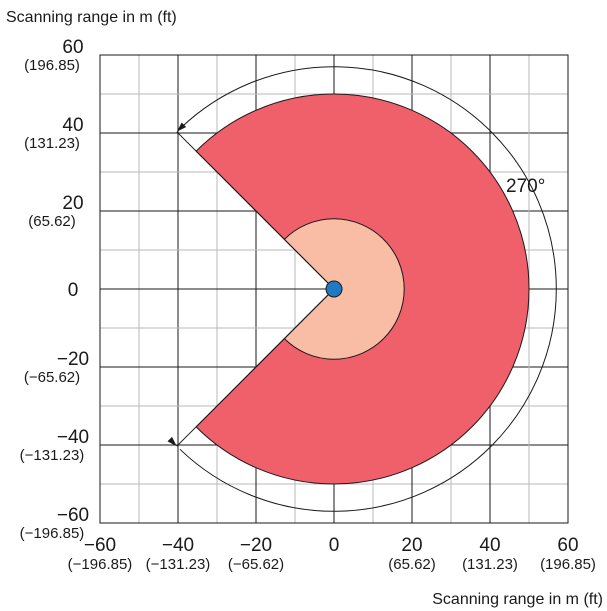  What do you see at coordinates (73, 290) in the screenshot?
I see `y-tick-label: 0` at bounding box center [73, 290].